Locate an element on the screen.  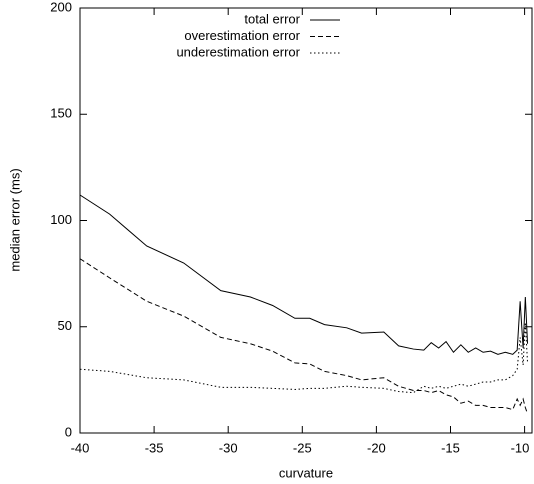
x-tick-label: -35 is located at coordinates (154, 447).